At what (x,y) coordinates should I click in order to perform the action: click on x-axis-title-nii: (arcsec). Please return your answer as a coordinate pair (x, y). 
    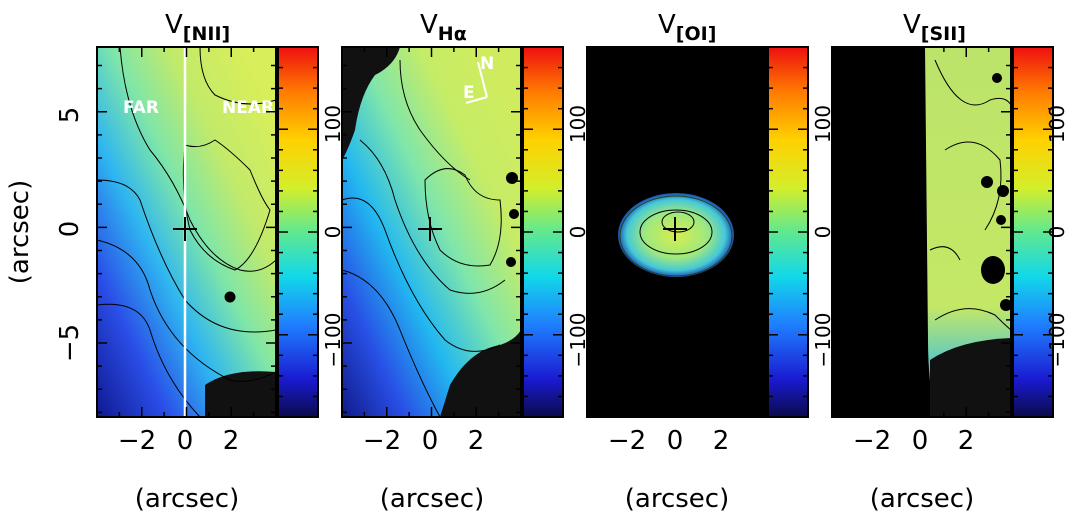
    Looking at the image, I should click on (187, 499).